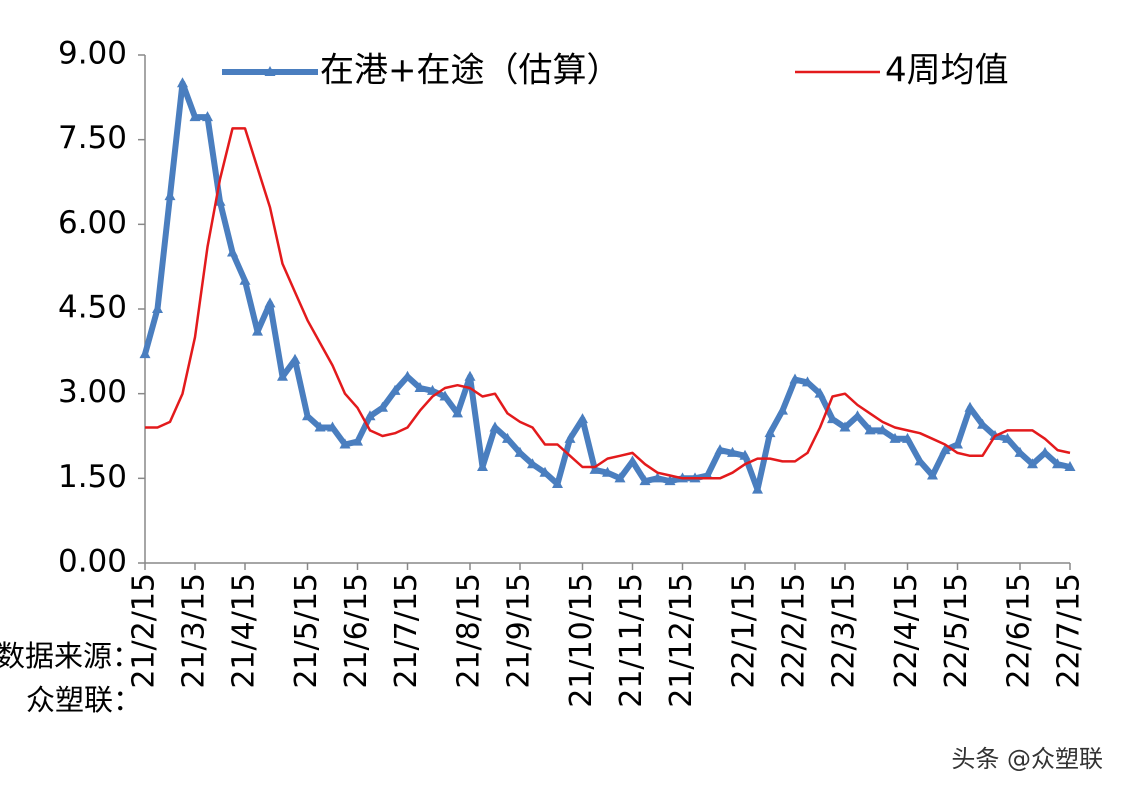  I want to click on legend-label: 4周均值, so click(947, 71).